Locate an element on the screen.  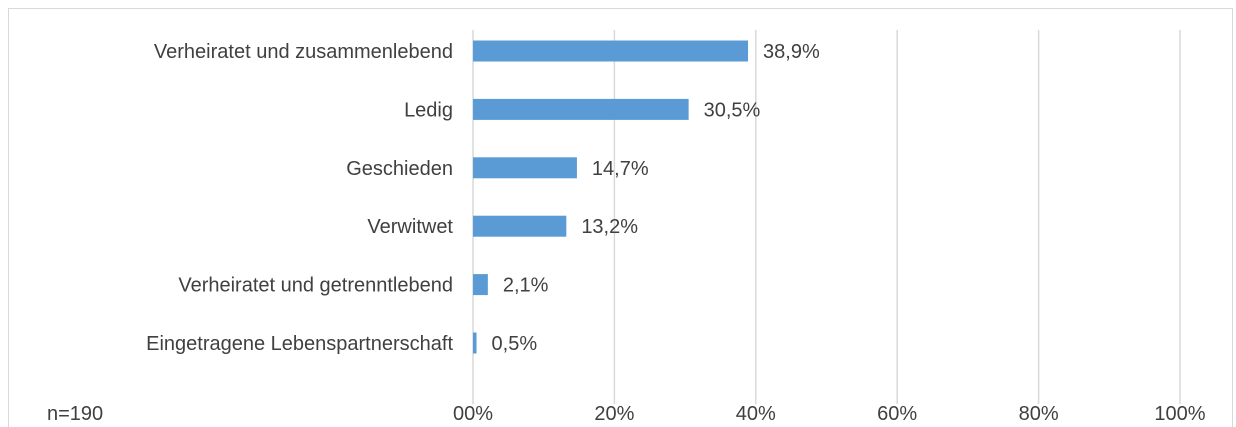
x-tick-label: 60% is located at coordinates (897, 414).